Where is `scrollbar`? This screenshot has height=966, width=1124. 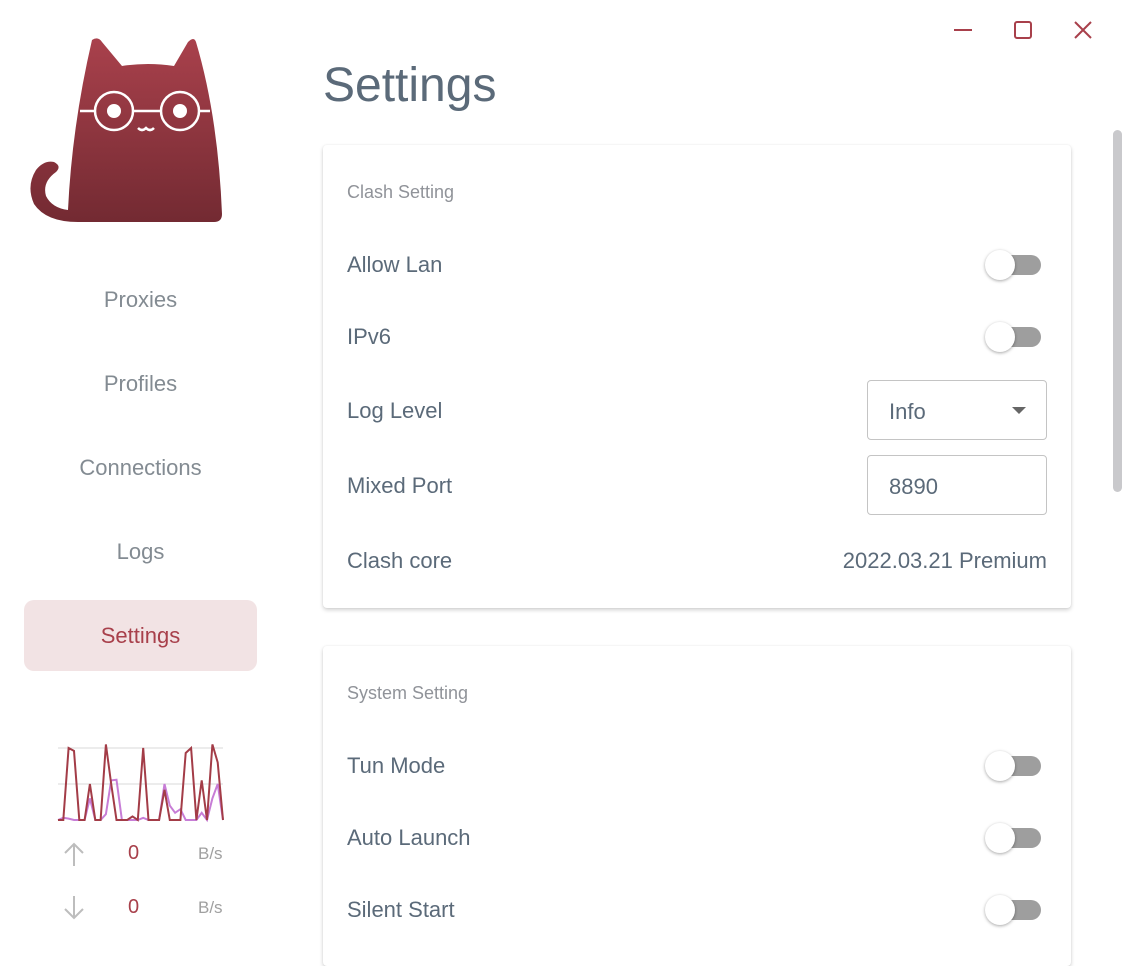 scrollbar is located at coordinates (1117, 311).